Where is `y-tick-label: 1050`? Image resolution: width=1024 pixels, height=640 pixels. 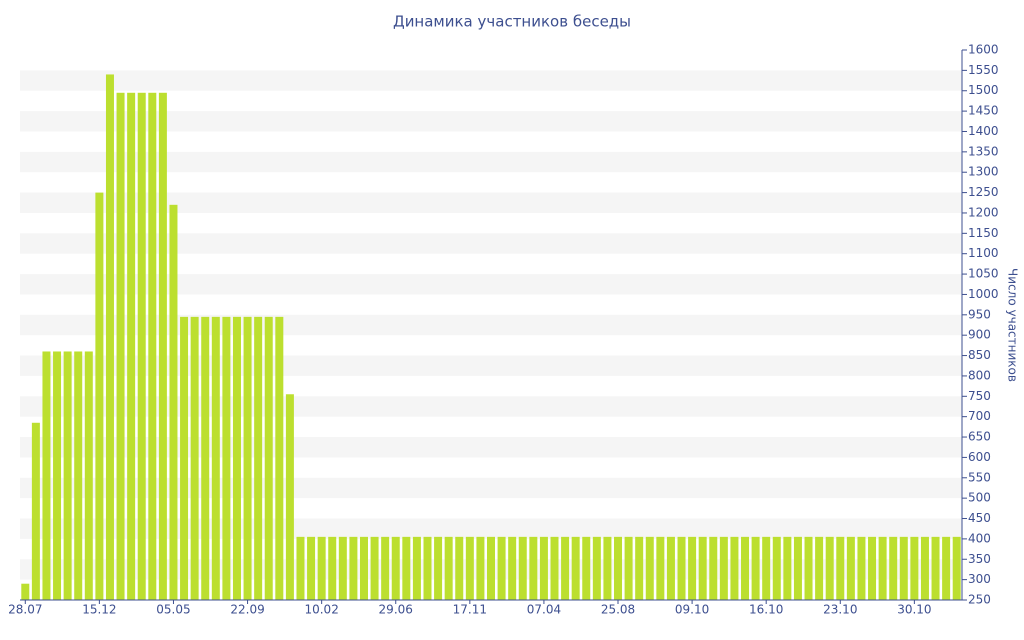 y-tick-label: 1050 is located at coordinates (983, 274).